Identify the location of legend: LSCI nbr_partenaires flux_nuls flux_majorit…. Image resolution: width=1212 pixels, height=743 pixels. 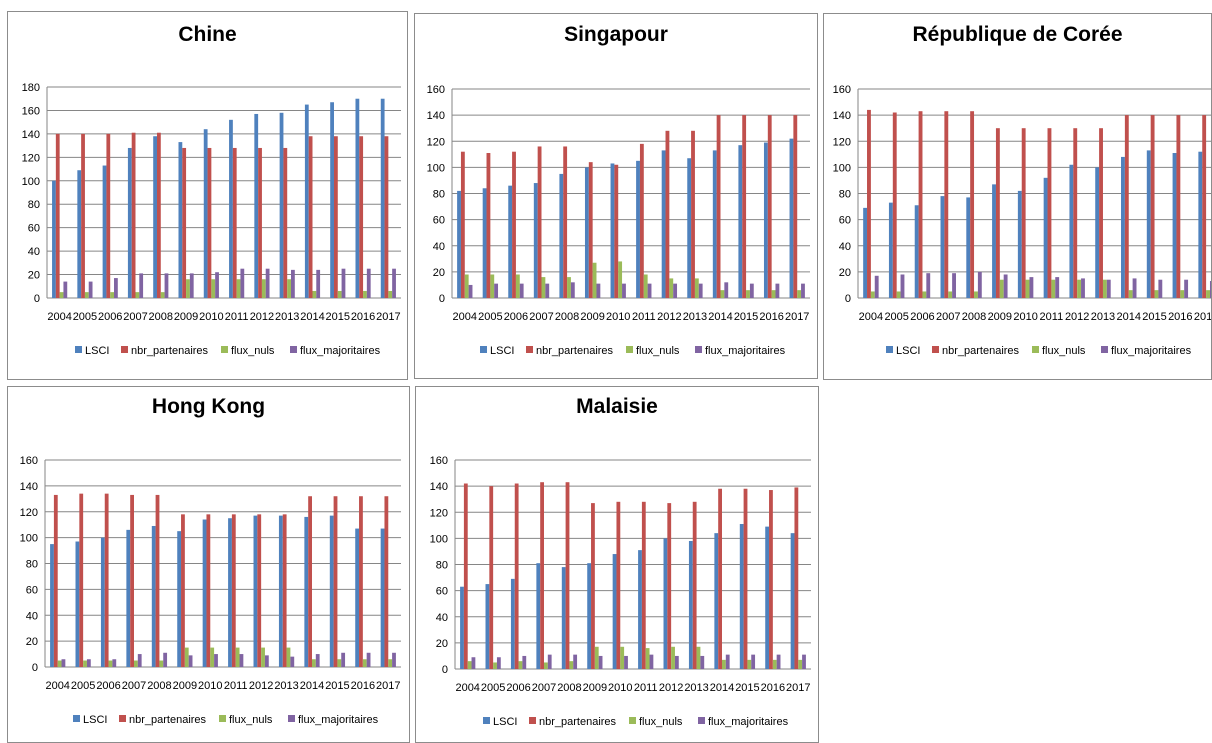
(228, 351).